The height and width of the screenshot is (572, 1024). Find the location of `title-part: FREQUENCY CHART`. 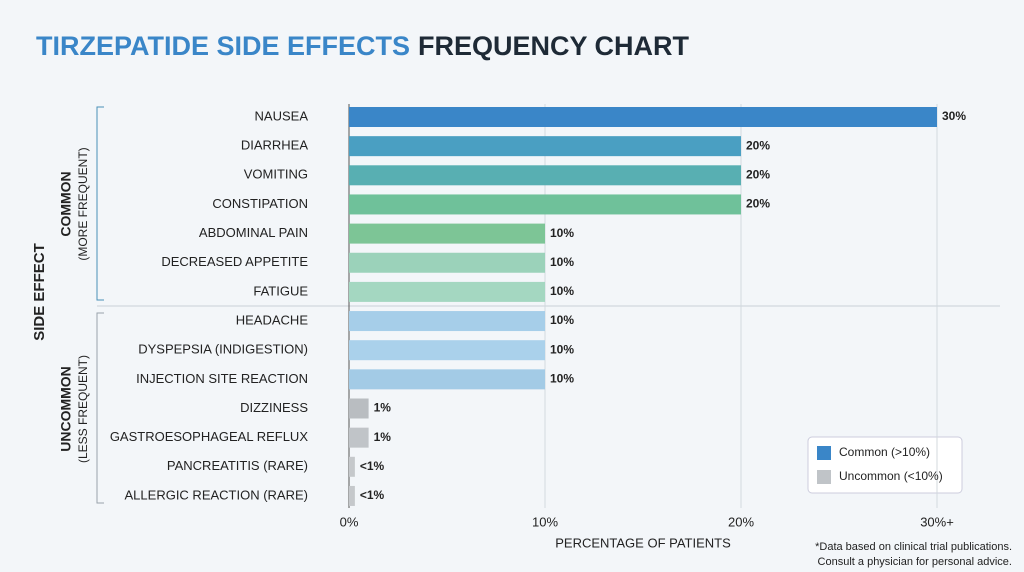

title-part: FREQUENCY CHART is located at coordinates (554, 46).